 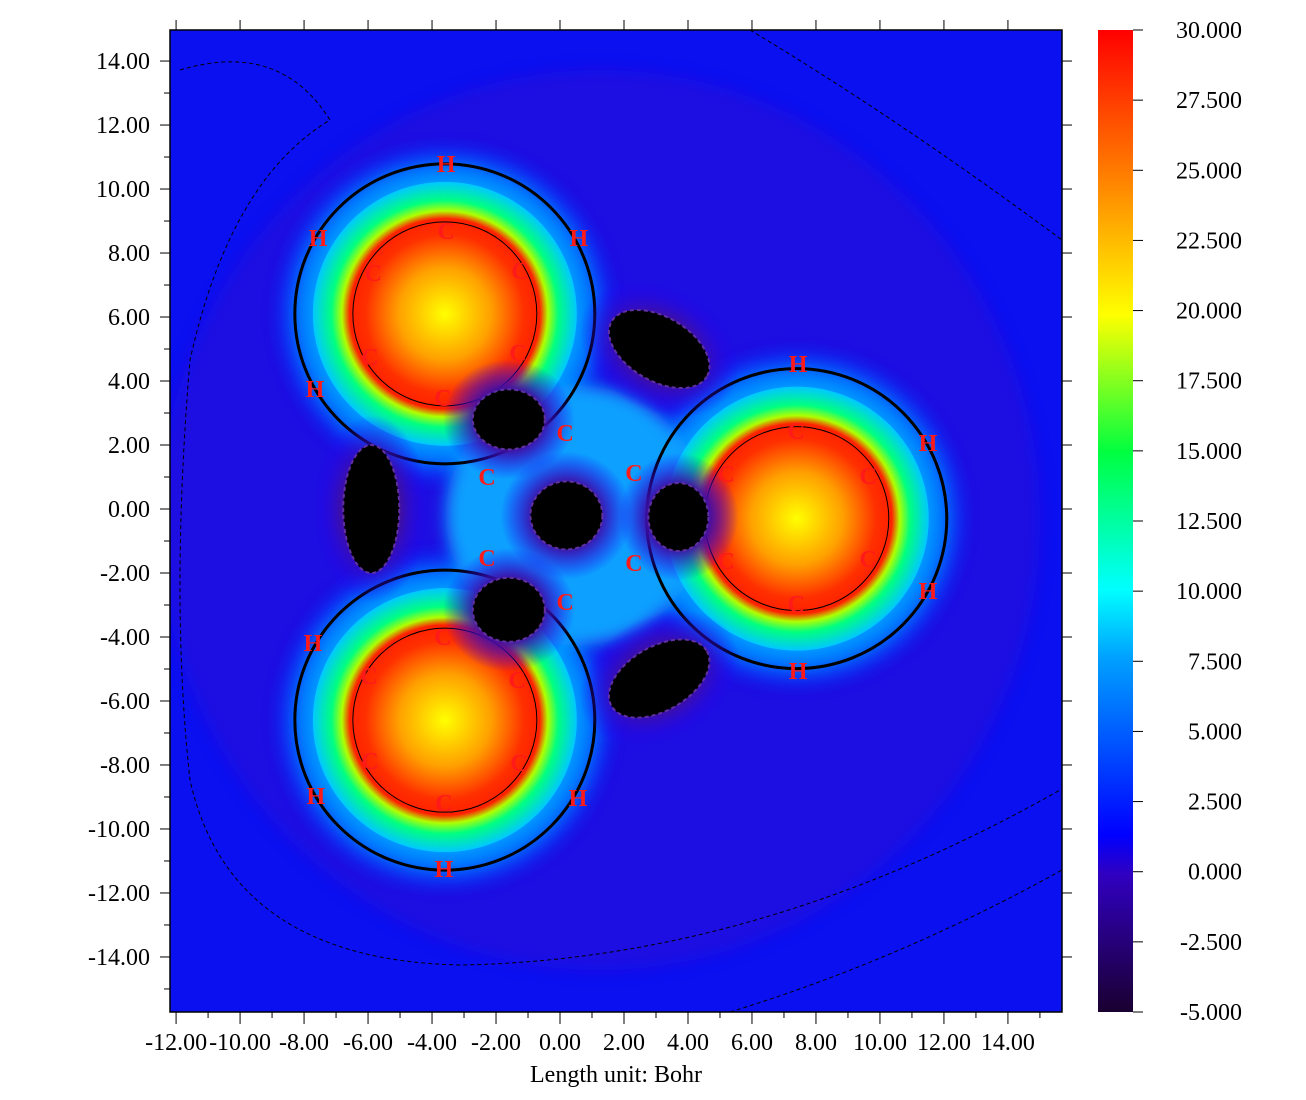 I want to click on y-tick-label: -2.00, so click(x=125, y=574).